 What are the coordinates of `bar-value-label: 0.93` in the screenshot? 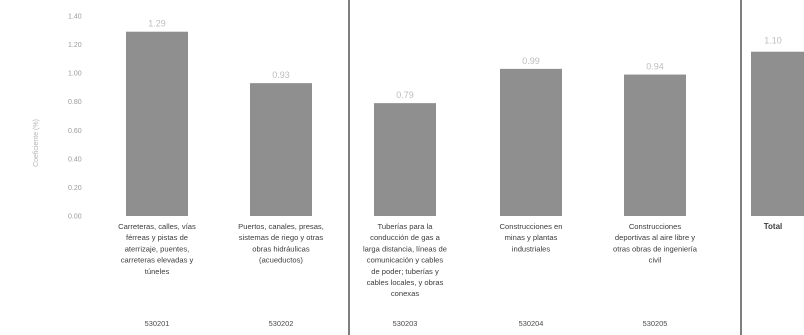 It's located at (281, 75).